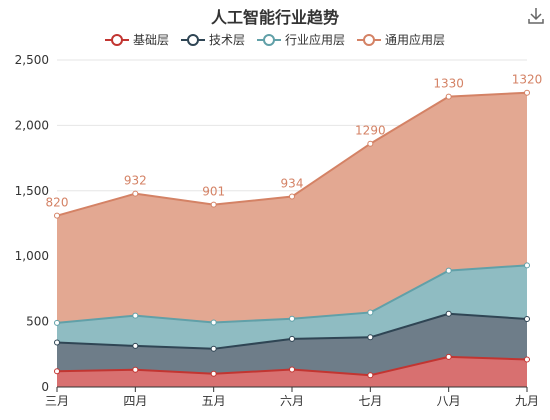 The image size is (550, 420). Describe the element at coordinates (448, 84) in the screenshot. I see `data-label: 1330` at that location.